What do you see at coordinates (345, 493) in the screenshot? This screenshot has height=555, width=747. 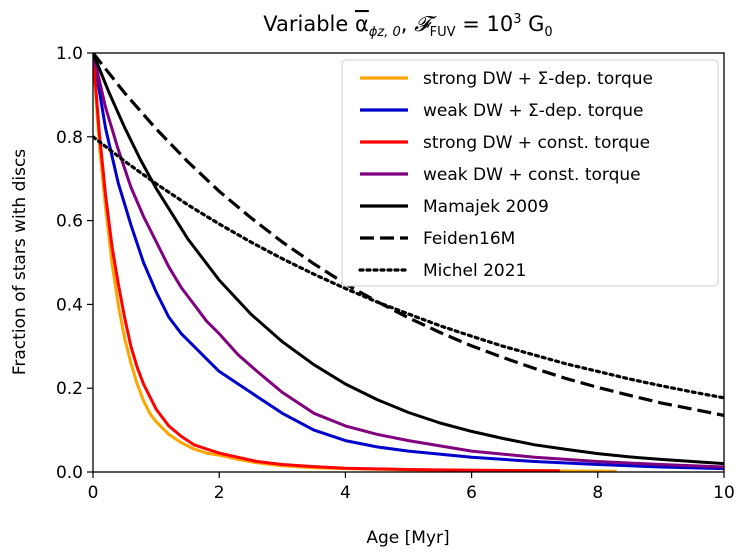 I see `x-tick-label: 4` at bounding box center [345, 493].